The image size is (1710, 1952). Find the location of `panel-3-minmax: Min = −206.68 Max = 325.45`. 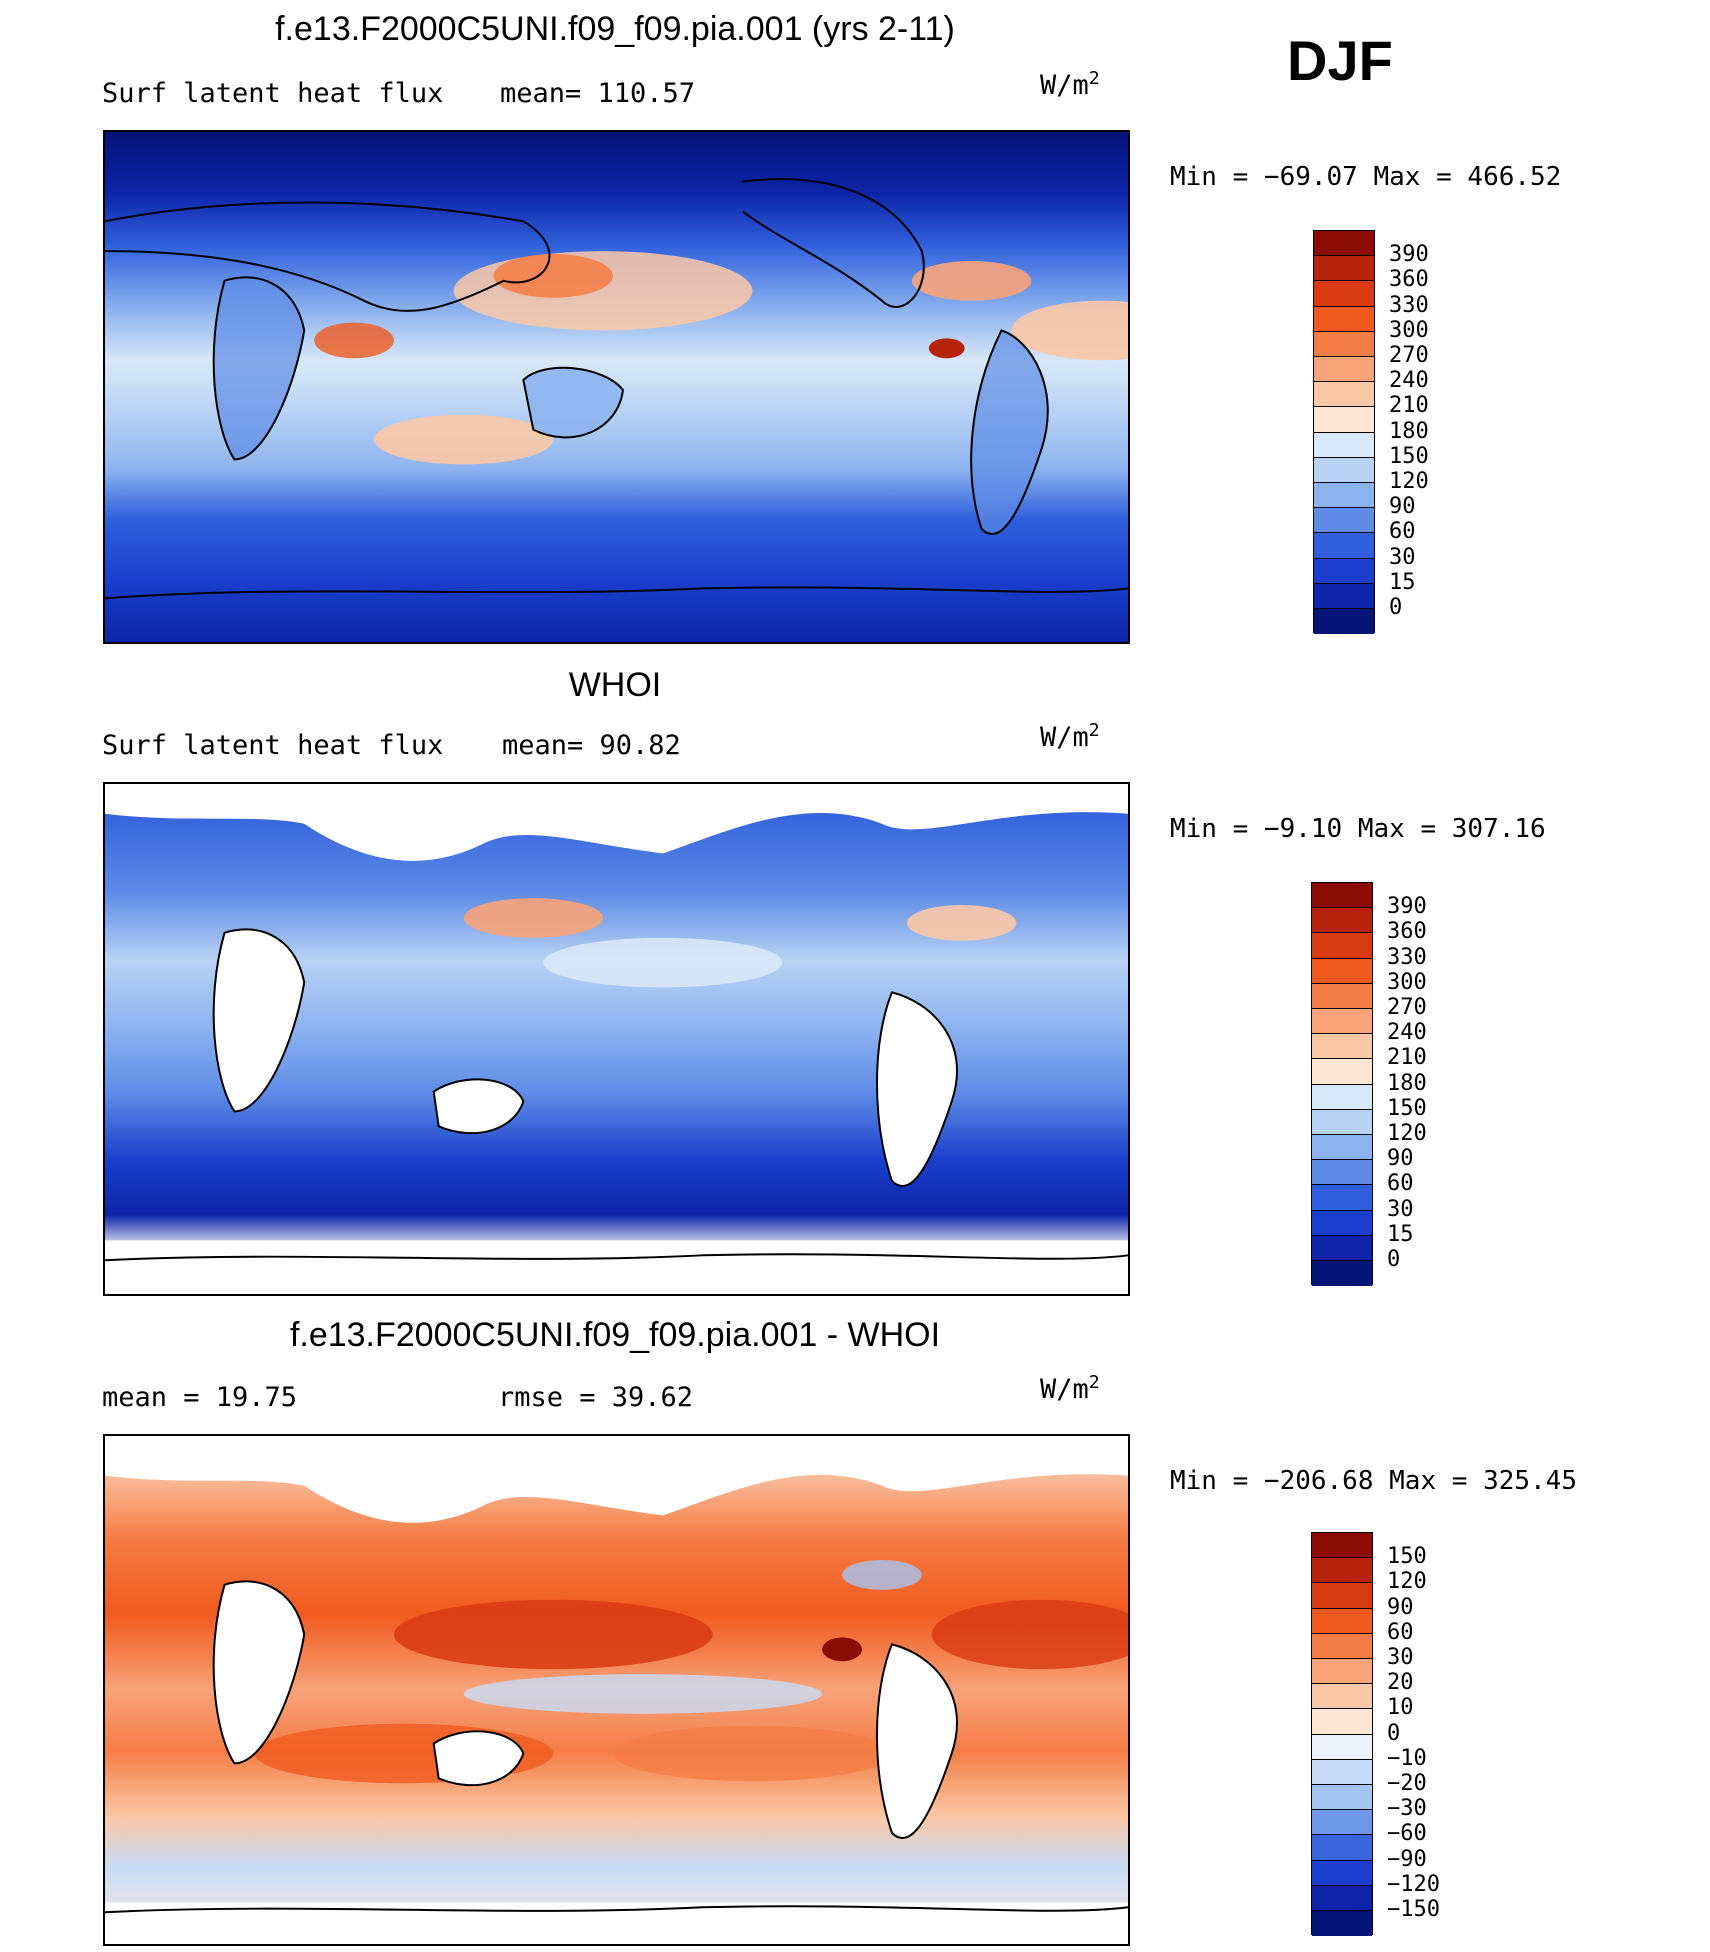

panel-3-minmax: Min = −206.68 Max = 325.45 is located at coordinates (1373, 1481).